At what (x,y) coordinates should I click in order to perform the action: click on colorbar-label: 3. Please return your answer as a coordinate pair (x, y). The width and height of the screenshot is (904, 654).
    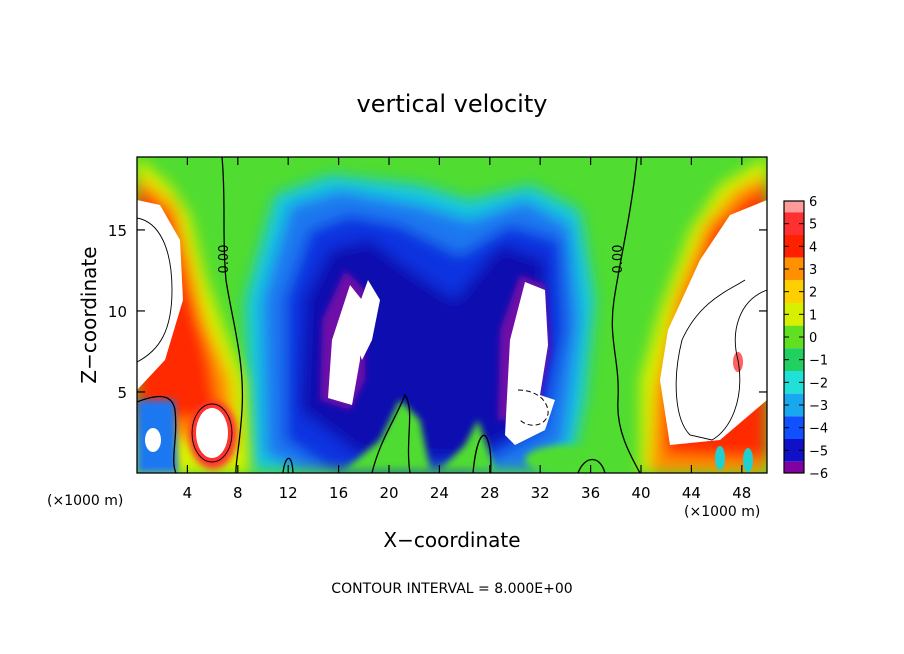
    Looking at the image, I should click on (813, 270).